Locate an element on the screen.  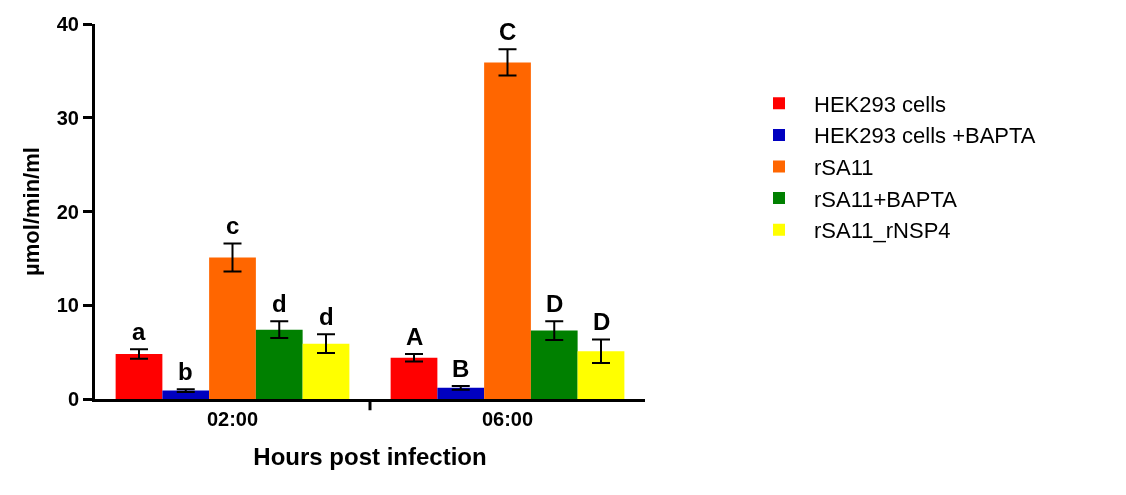
y-tick-label: 20 is located at coordinates (67, 211).